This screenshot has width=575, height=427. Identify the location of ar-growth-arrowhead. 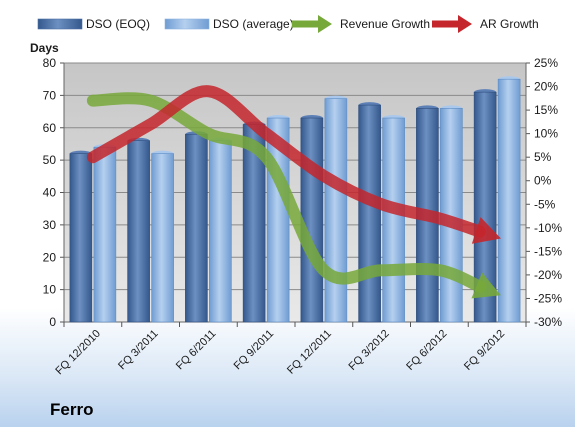
(486, 230).